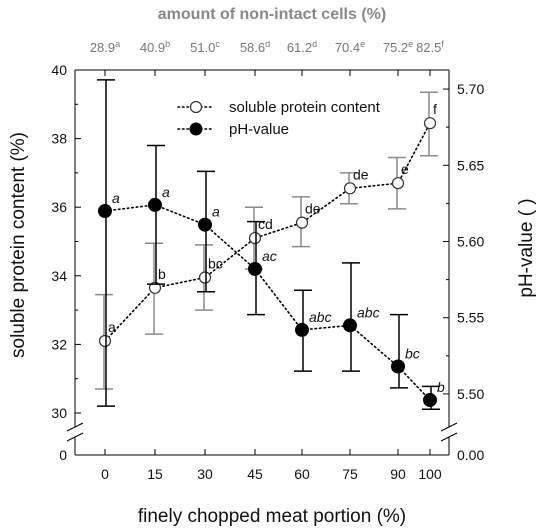 The height and width of the screenshot is (532, 550). I want to click on top-tick-label: 61.2d, so click(302, 47).